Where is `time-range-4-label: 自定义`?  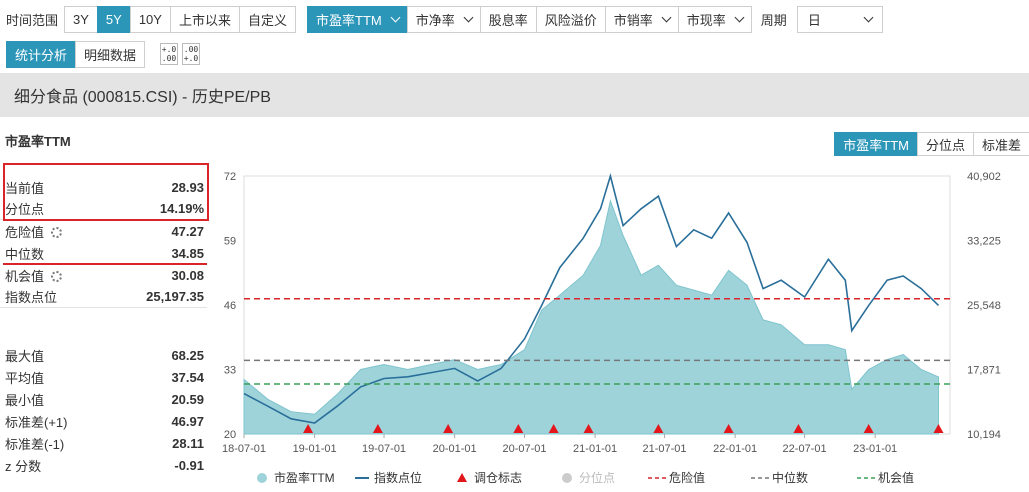
time-range-4-label: 自定义 is located at coordinates (267, 20).